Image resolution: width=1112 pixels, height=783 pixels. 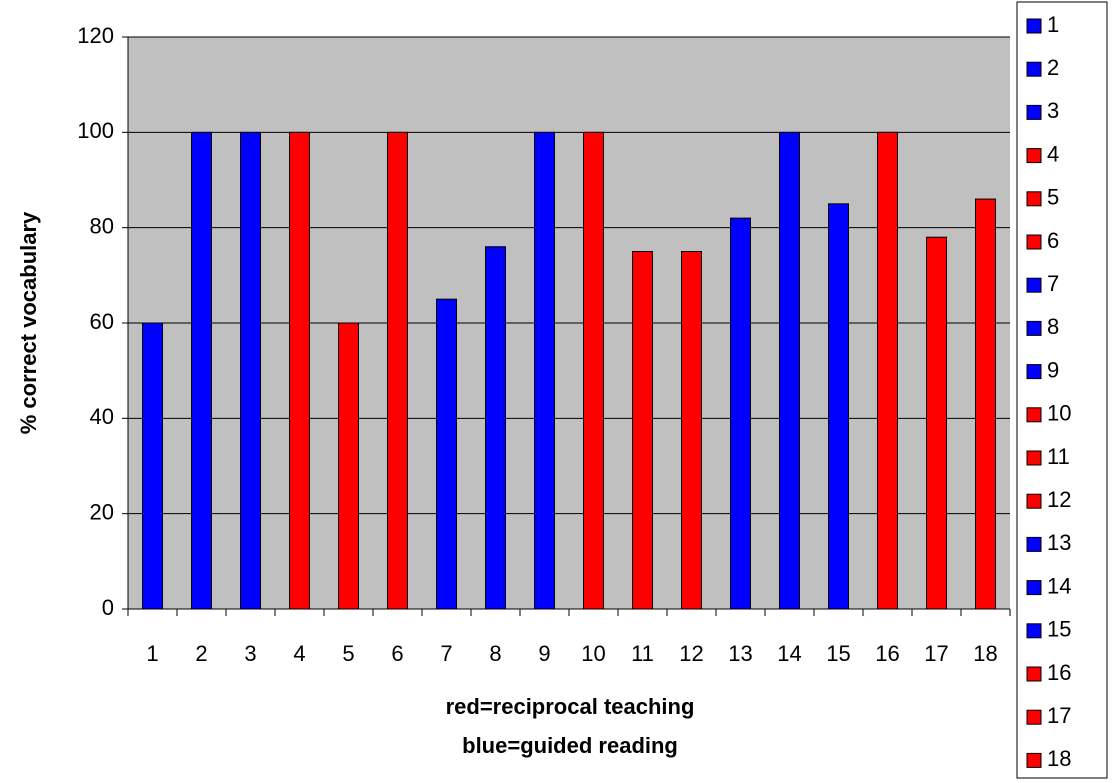 What do you see at coordinates (1058, 456) in the screenshot?
I see `legend-label: 11` at bounding box center [1058, 456].